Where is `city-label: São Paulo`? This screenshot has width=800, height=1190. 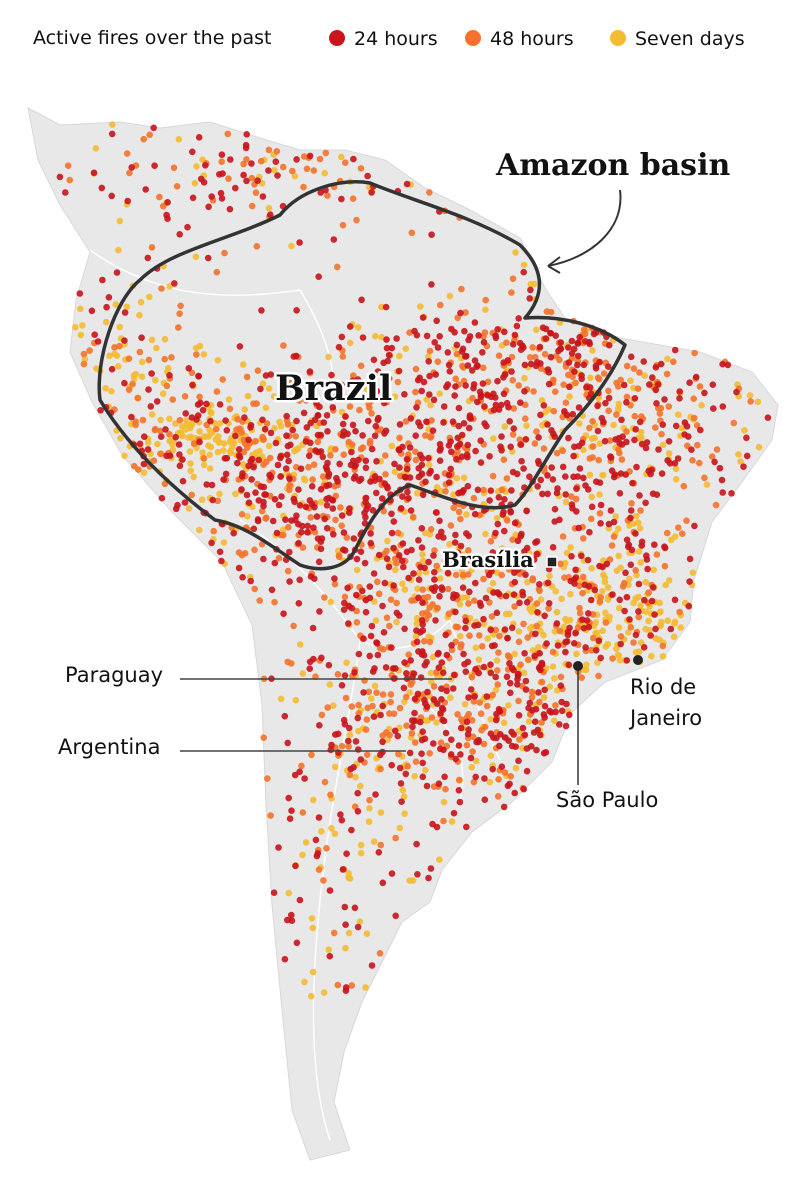
city-label: São Paulo is located at coordinates (607, 800).